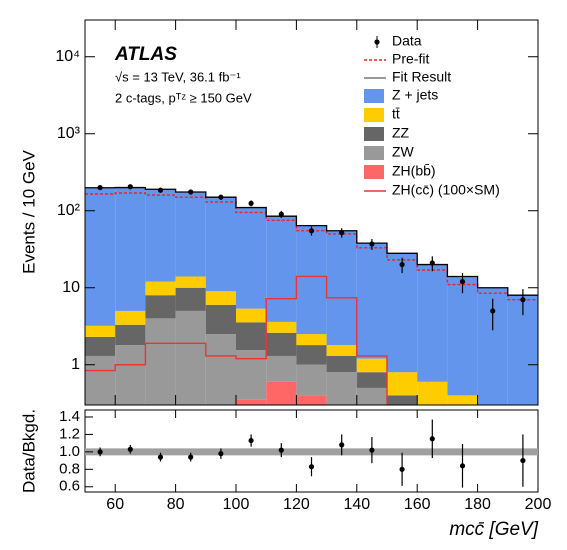 The image size is (567, 550). Describe the element at coordinates (296, 504) in the screenshot. I see `x-tick-label: 120` at that location.